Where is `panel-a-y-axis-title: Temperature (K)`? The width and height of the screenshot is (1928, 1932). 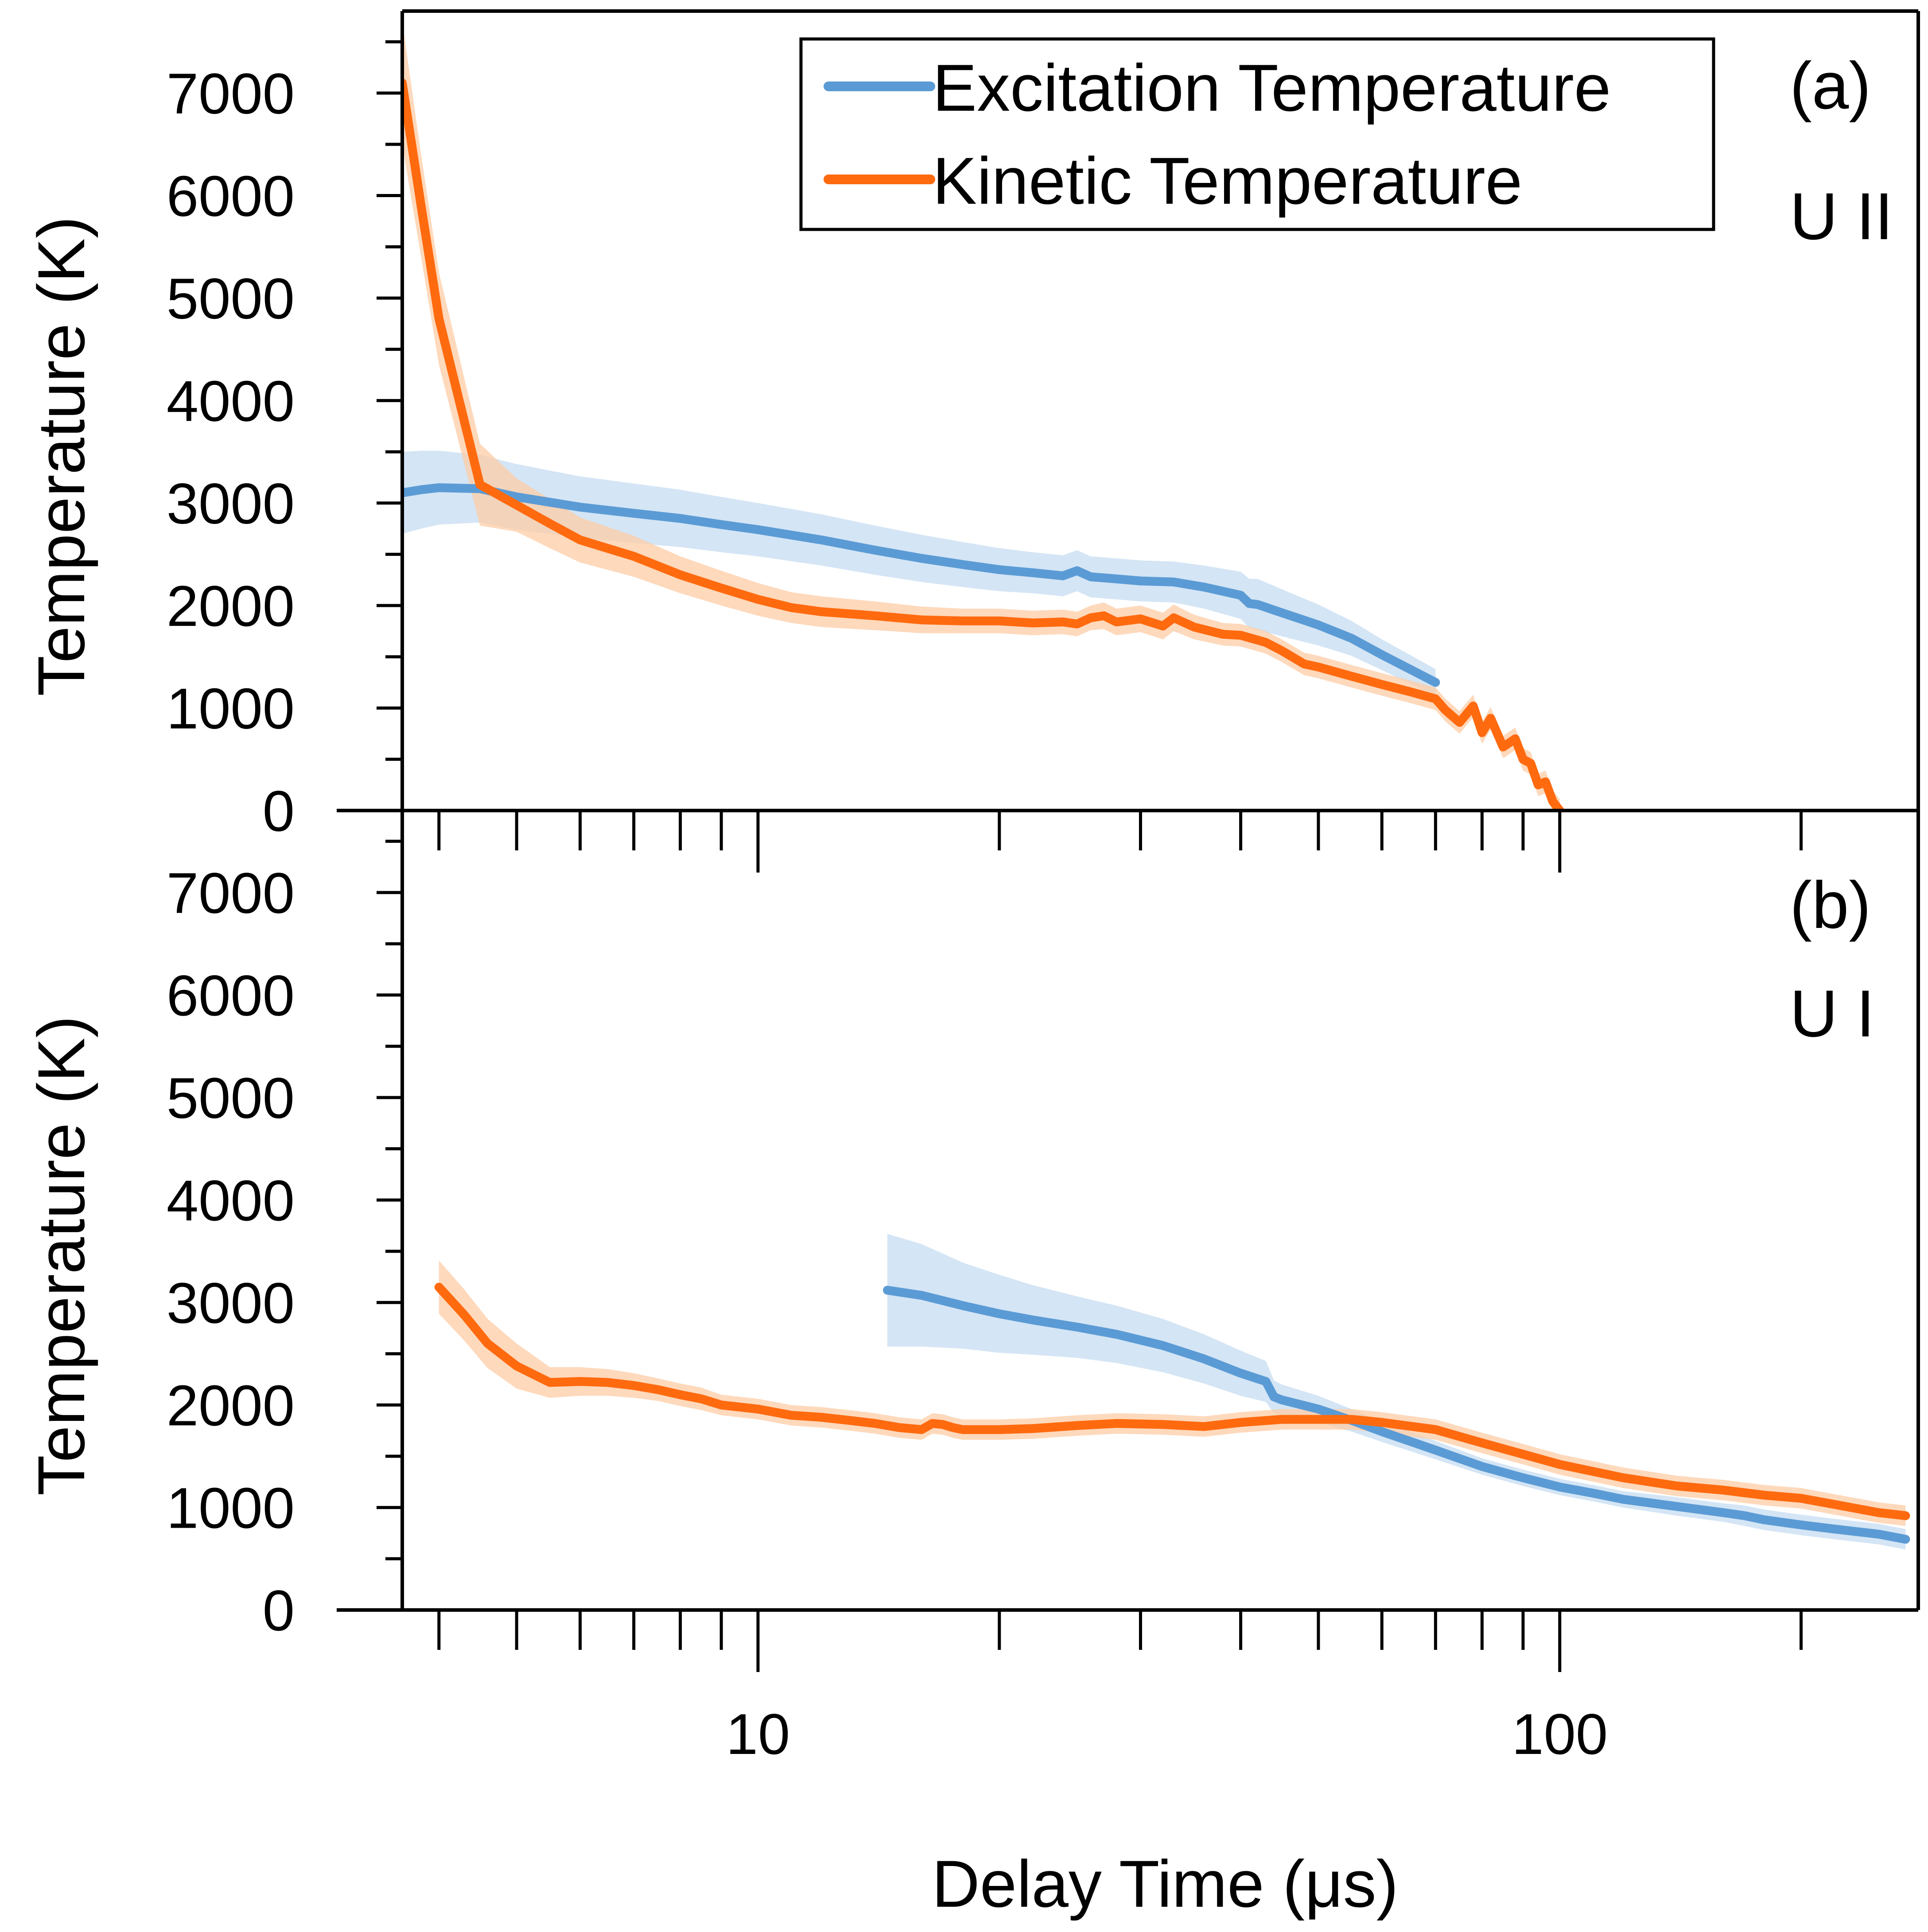
panel-a-y-axis-title: Temperature (K) is located at coordinates (61, 456).